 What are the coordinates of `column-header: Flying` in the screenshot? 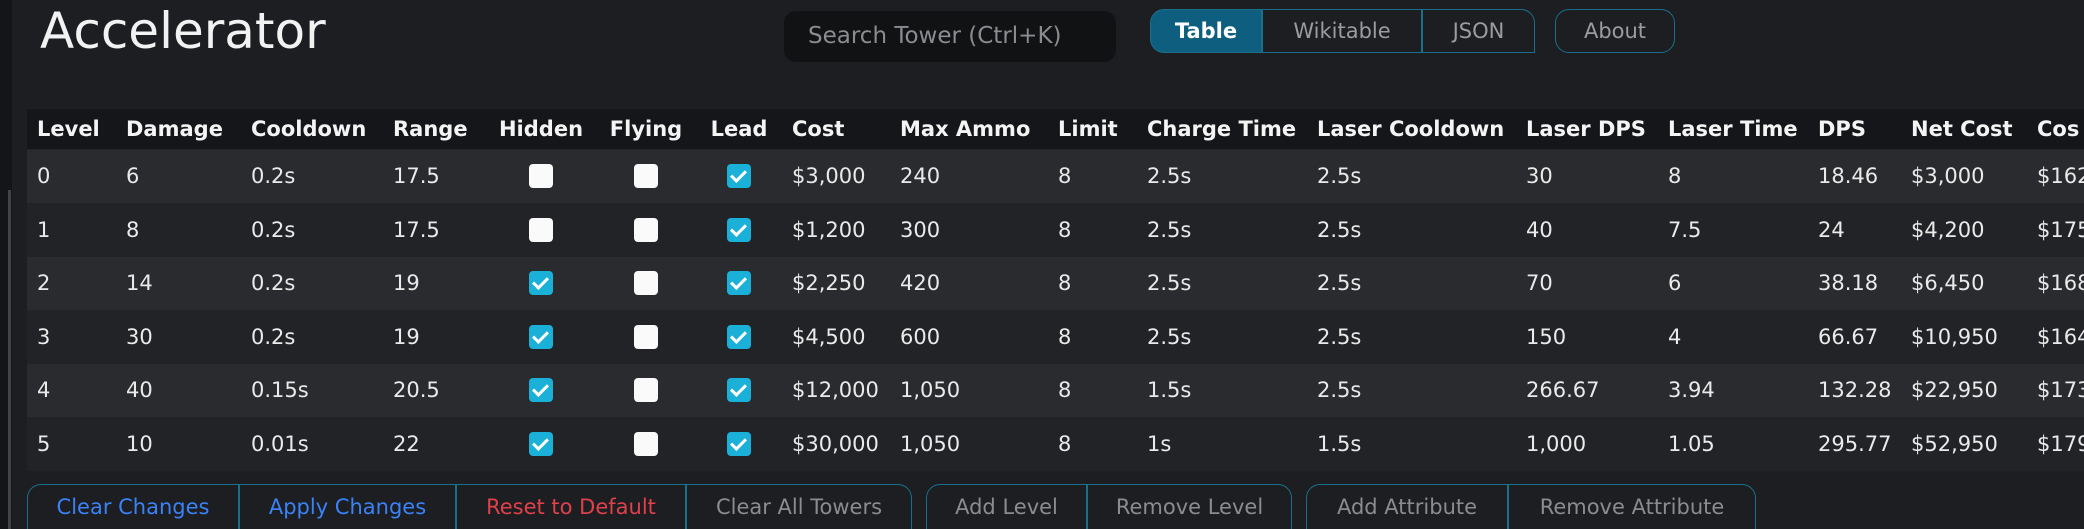 It's located at (646, 129).